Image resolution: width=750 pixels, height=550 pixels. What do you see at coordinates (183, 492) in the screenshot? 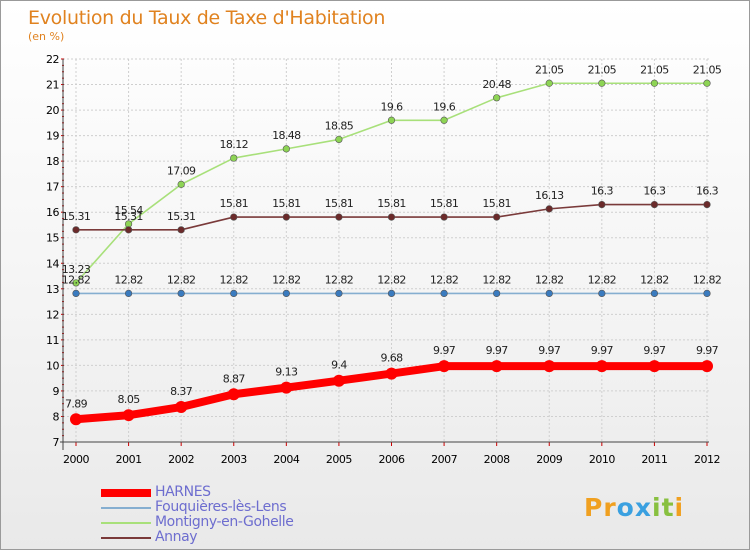
I see `legend-label: HARNES` at bounding box center [183, 492].